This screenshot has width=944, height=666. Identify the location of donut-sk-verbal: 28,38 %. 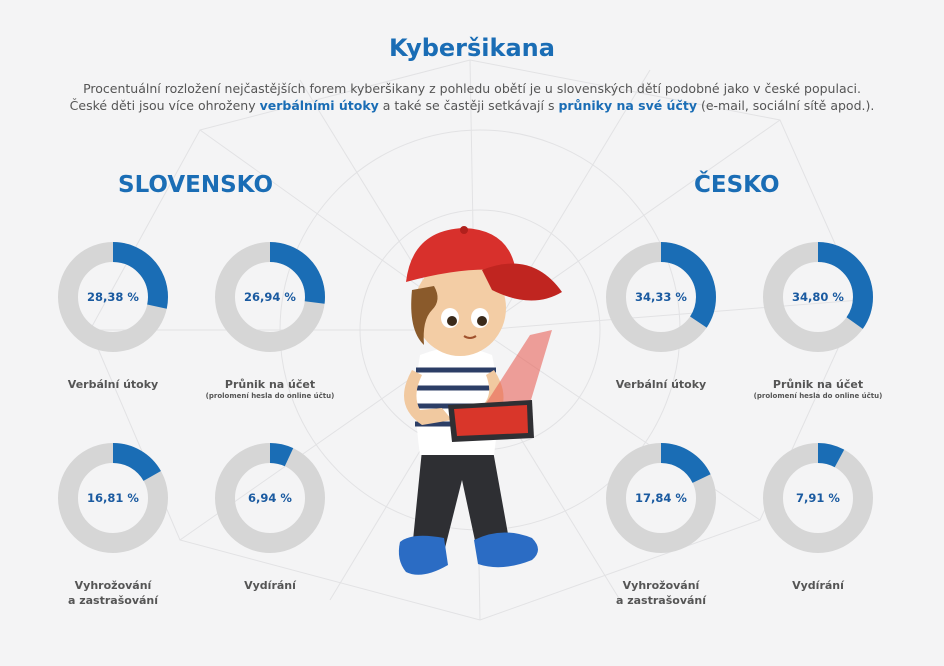
(113, 297).